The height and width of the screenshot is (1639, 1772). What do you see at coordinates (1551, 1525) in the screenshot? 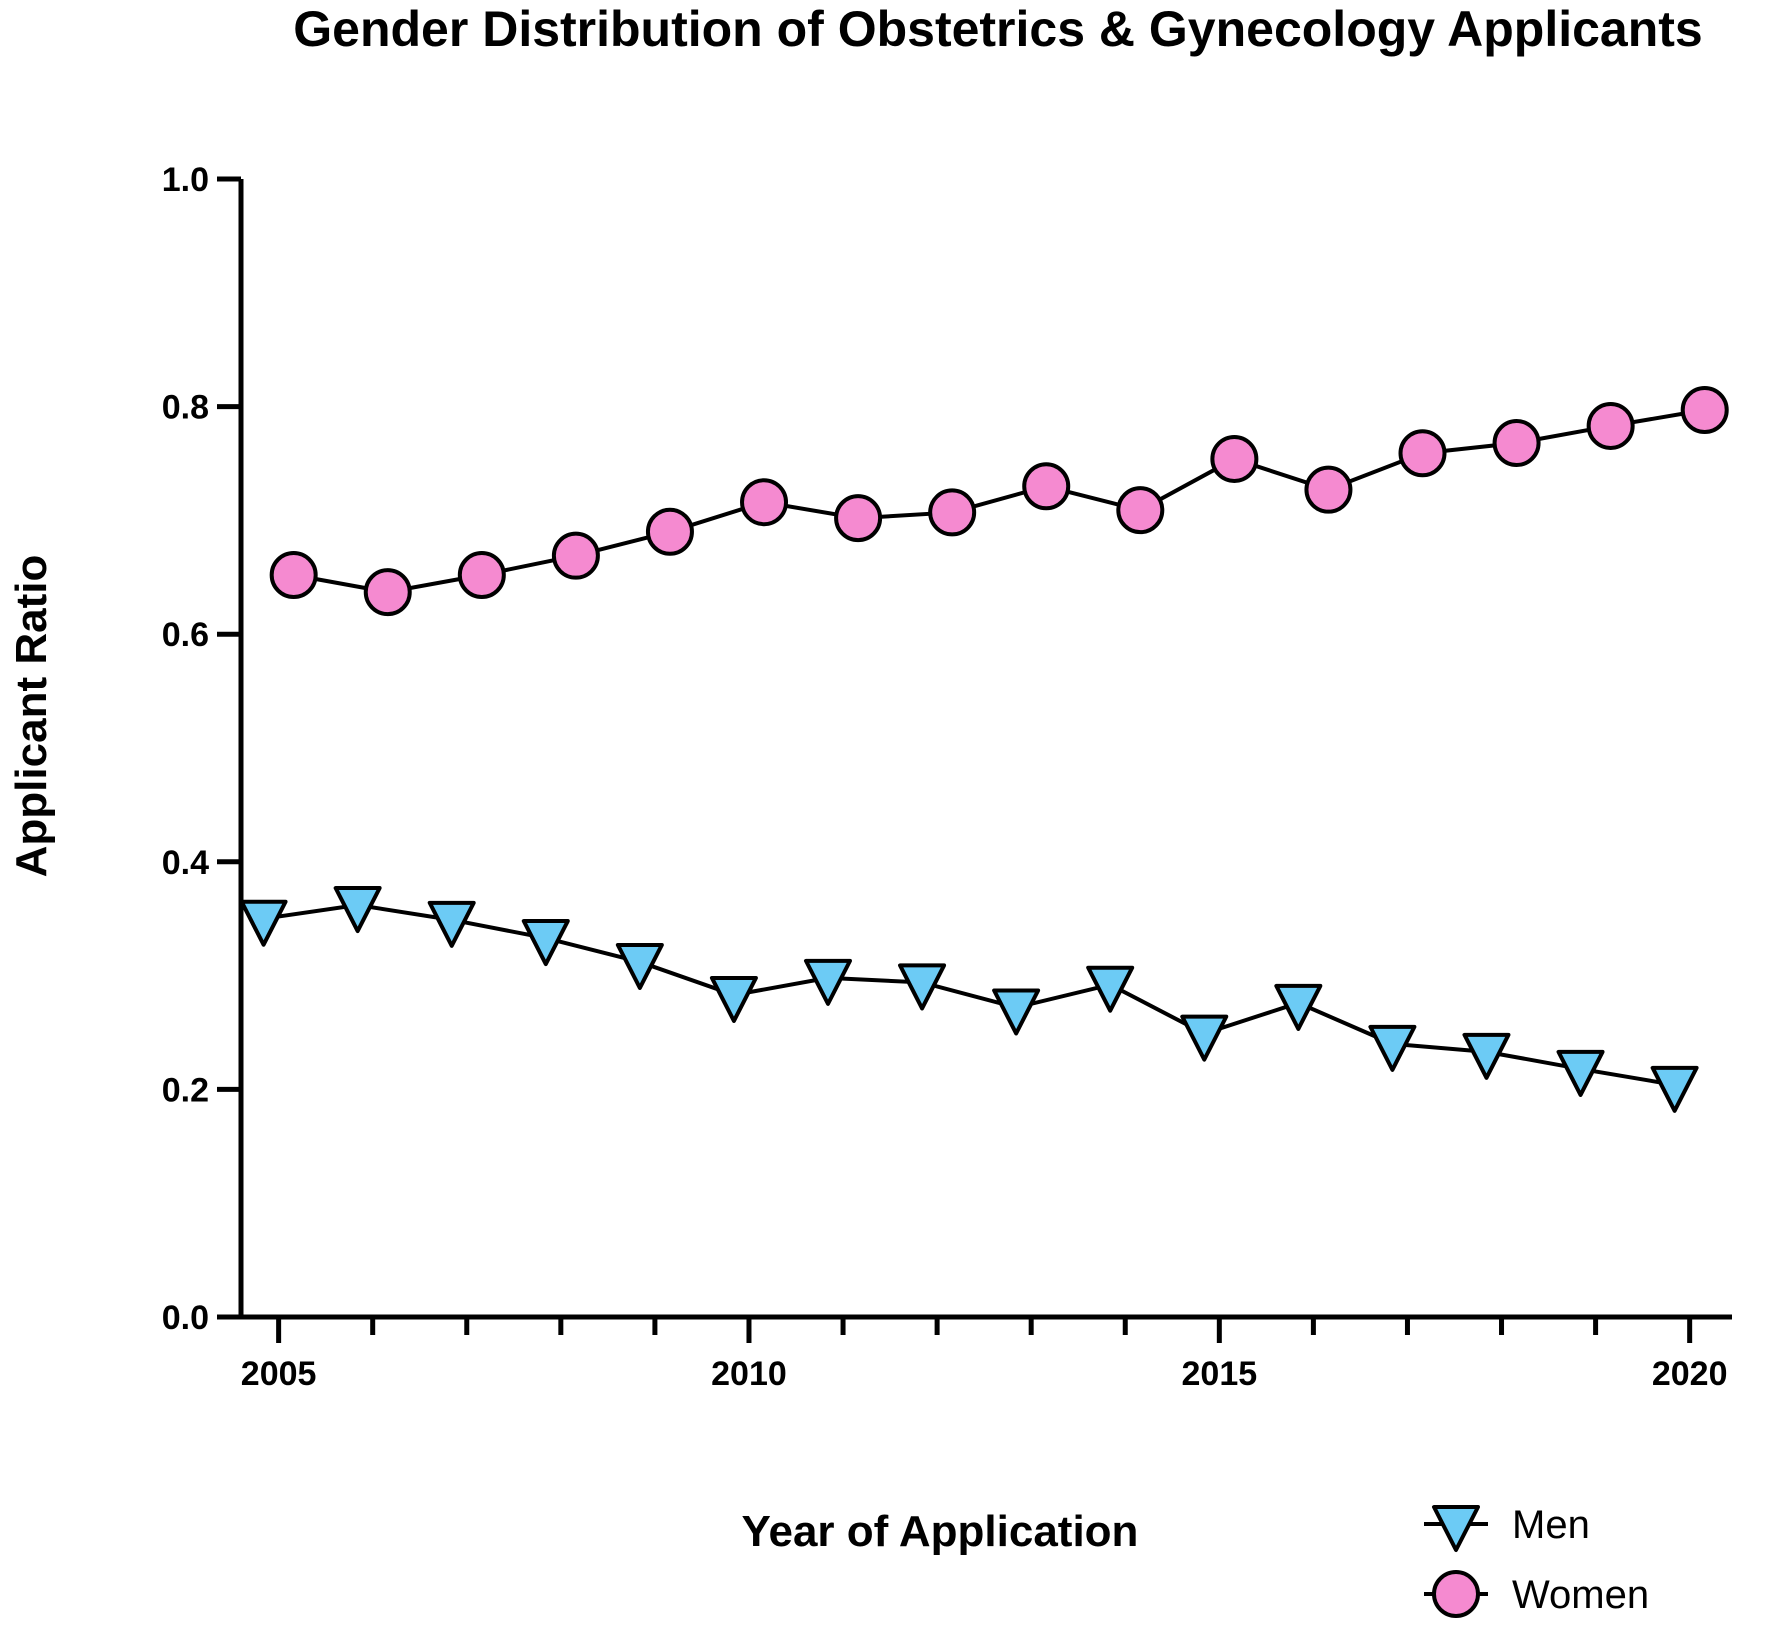
I see `legend-label-men: Men` at bounding box center [1551, 1525].